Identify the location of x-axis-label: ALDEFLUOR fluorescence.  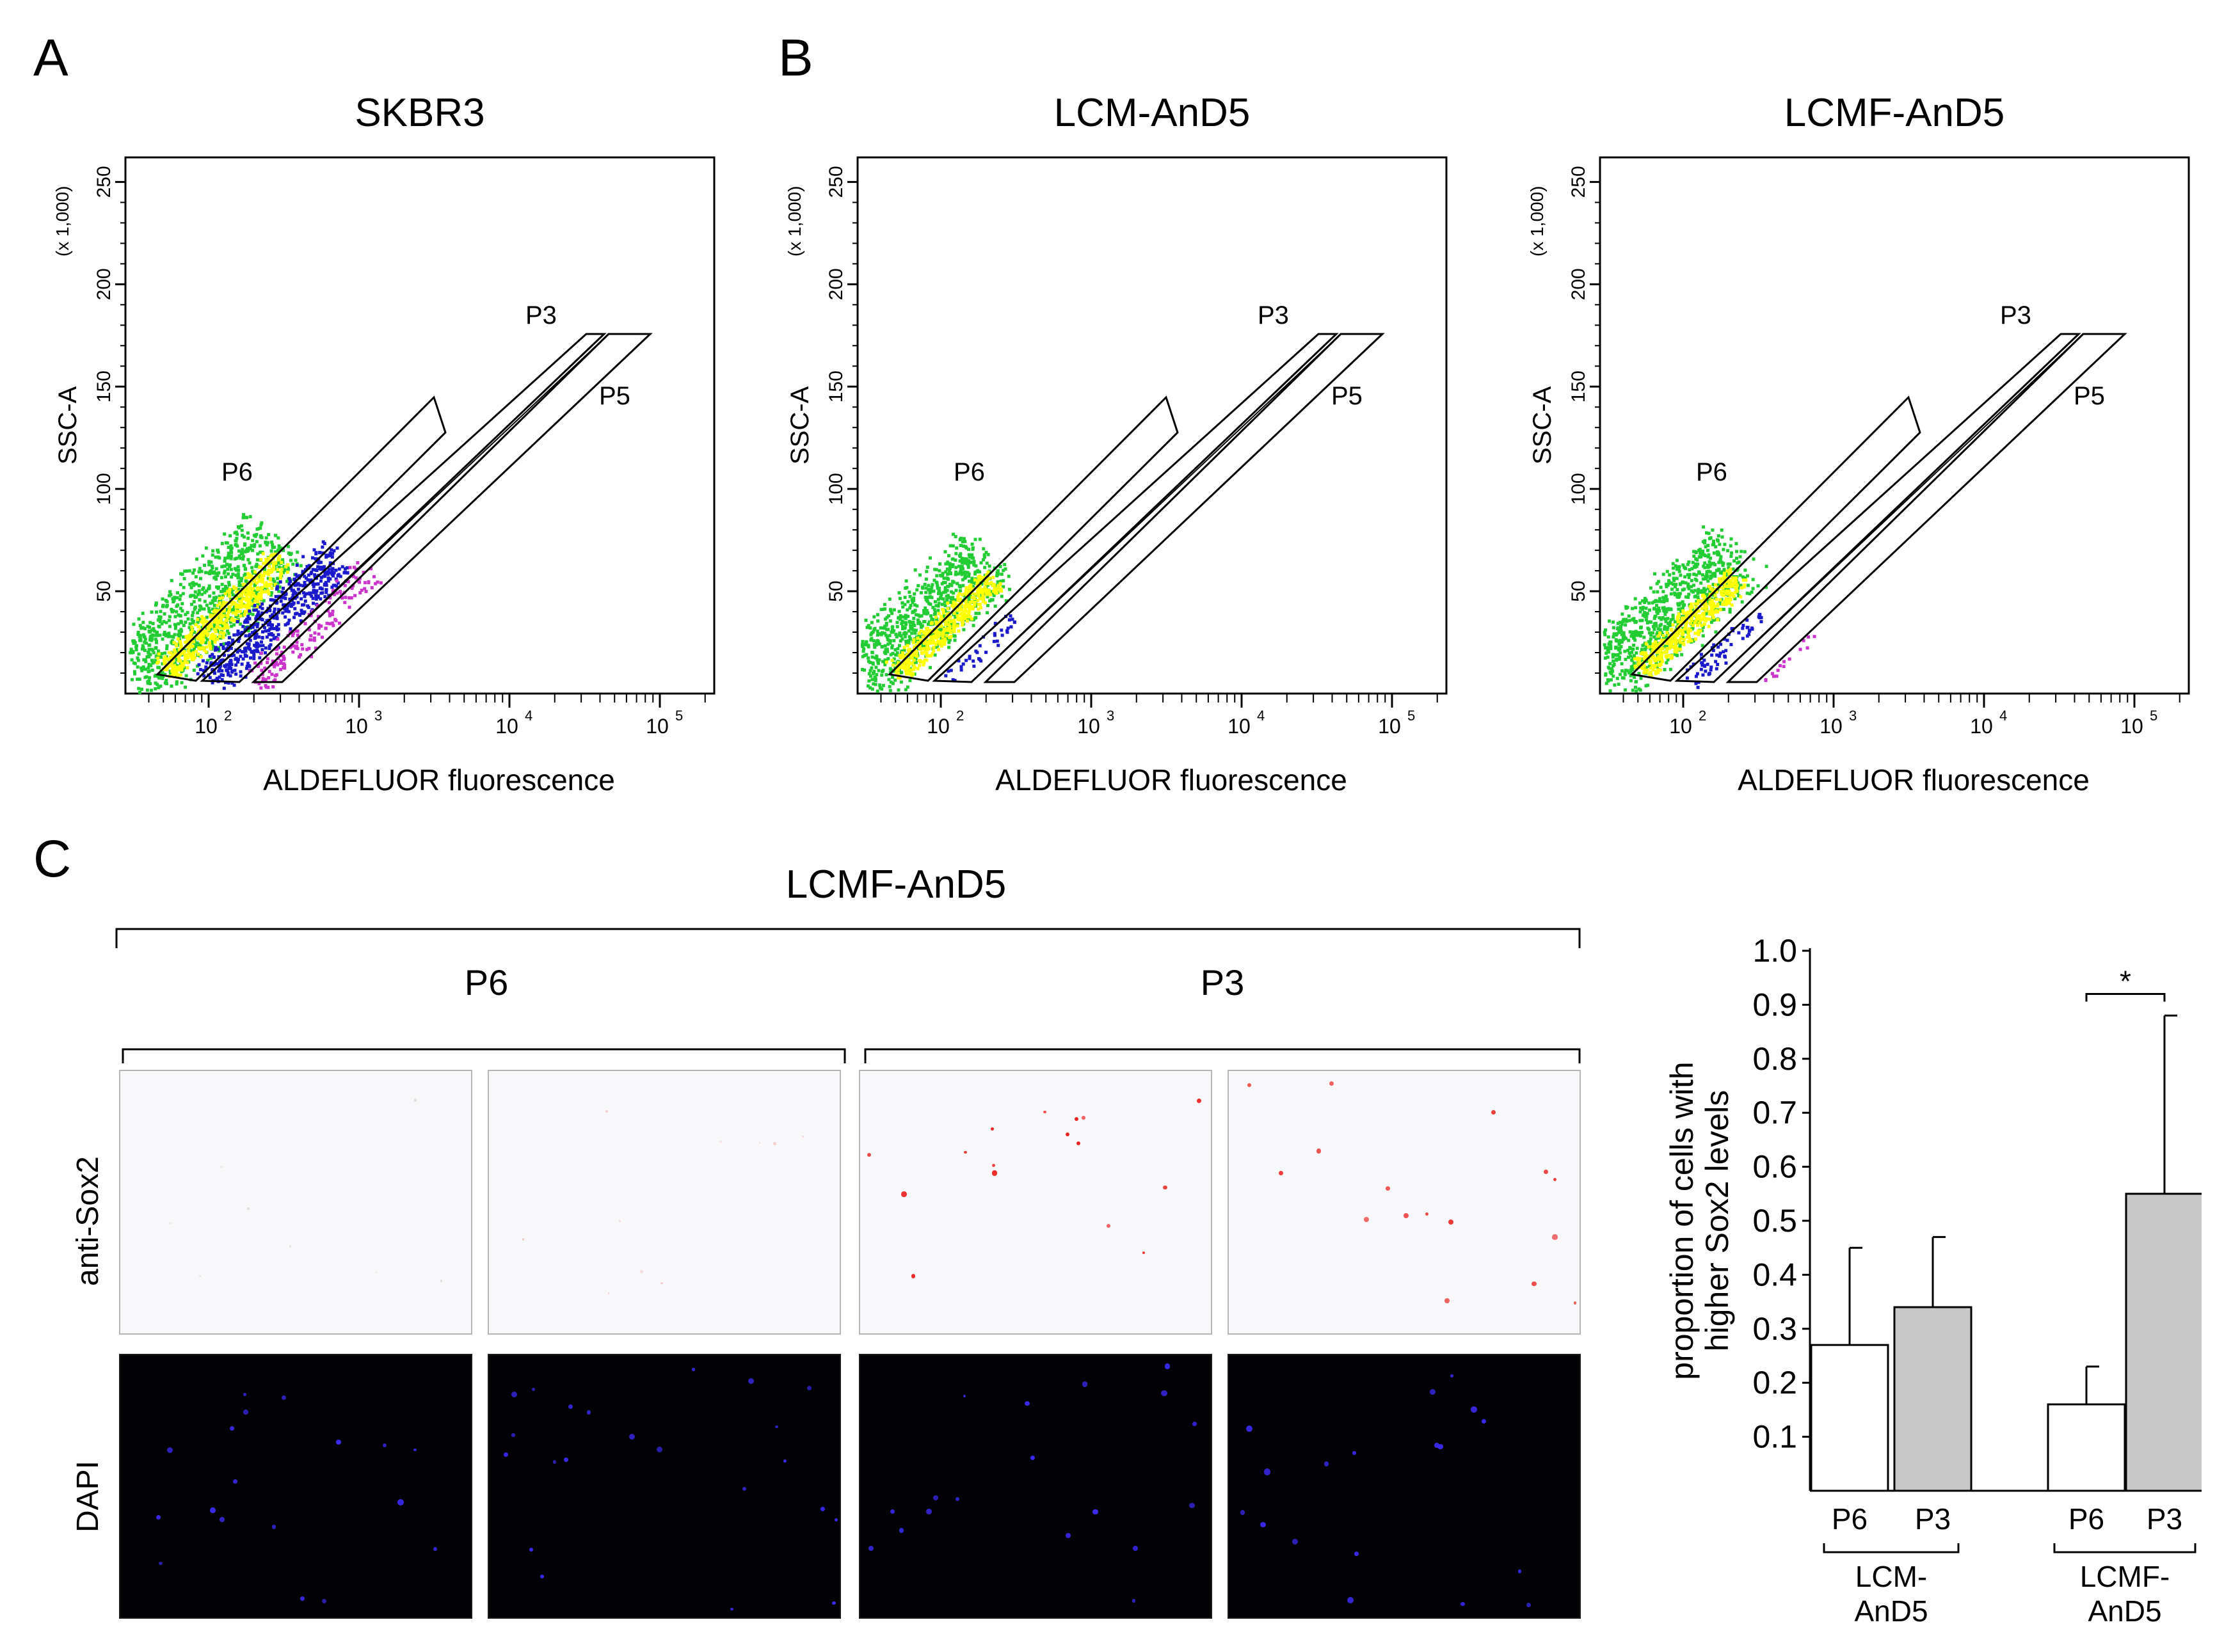
(439, 780).